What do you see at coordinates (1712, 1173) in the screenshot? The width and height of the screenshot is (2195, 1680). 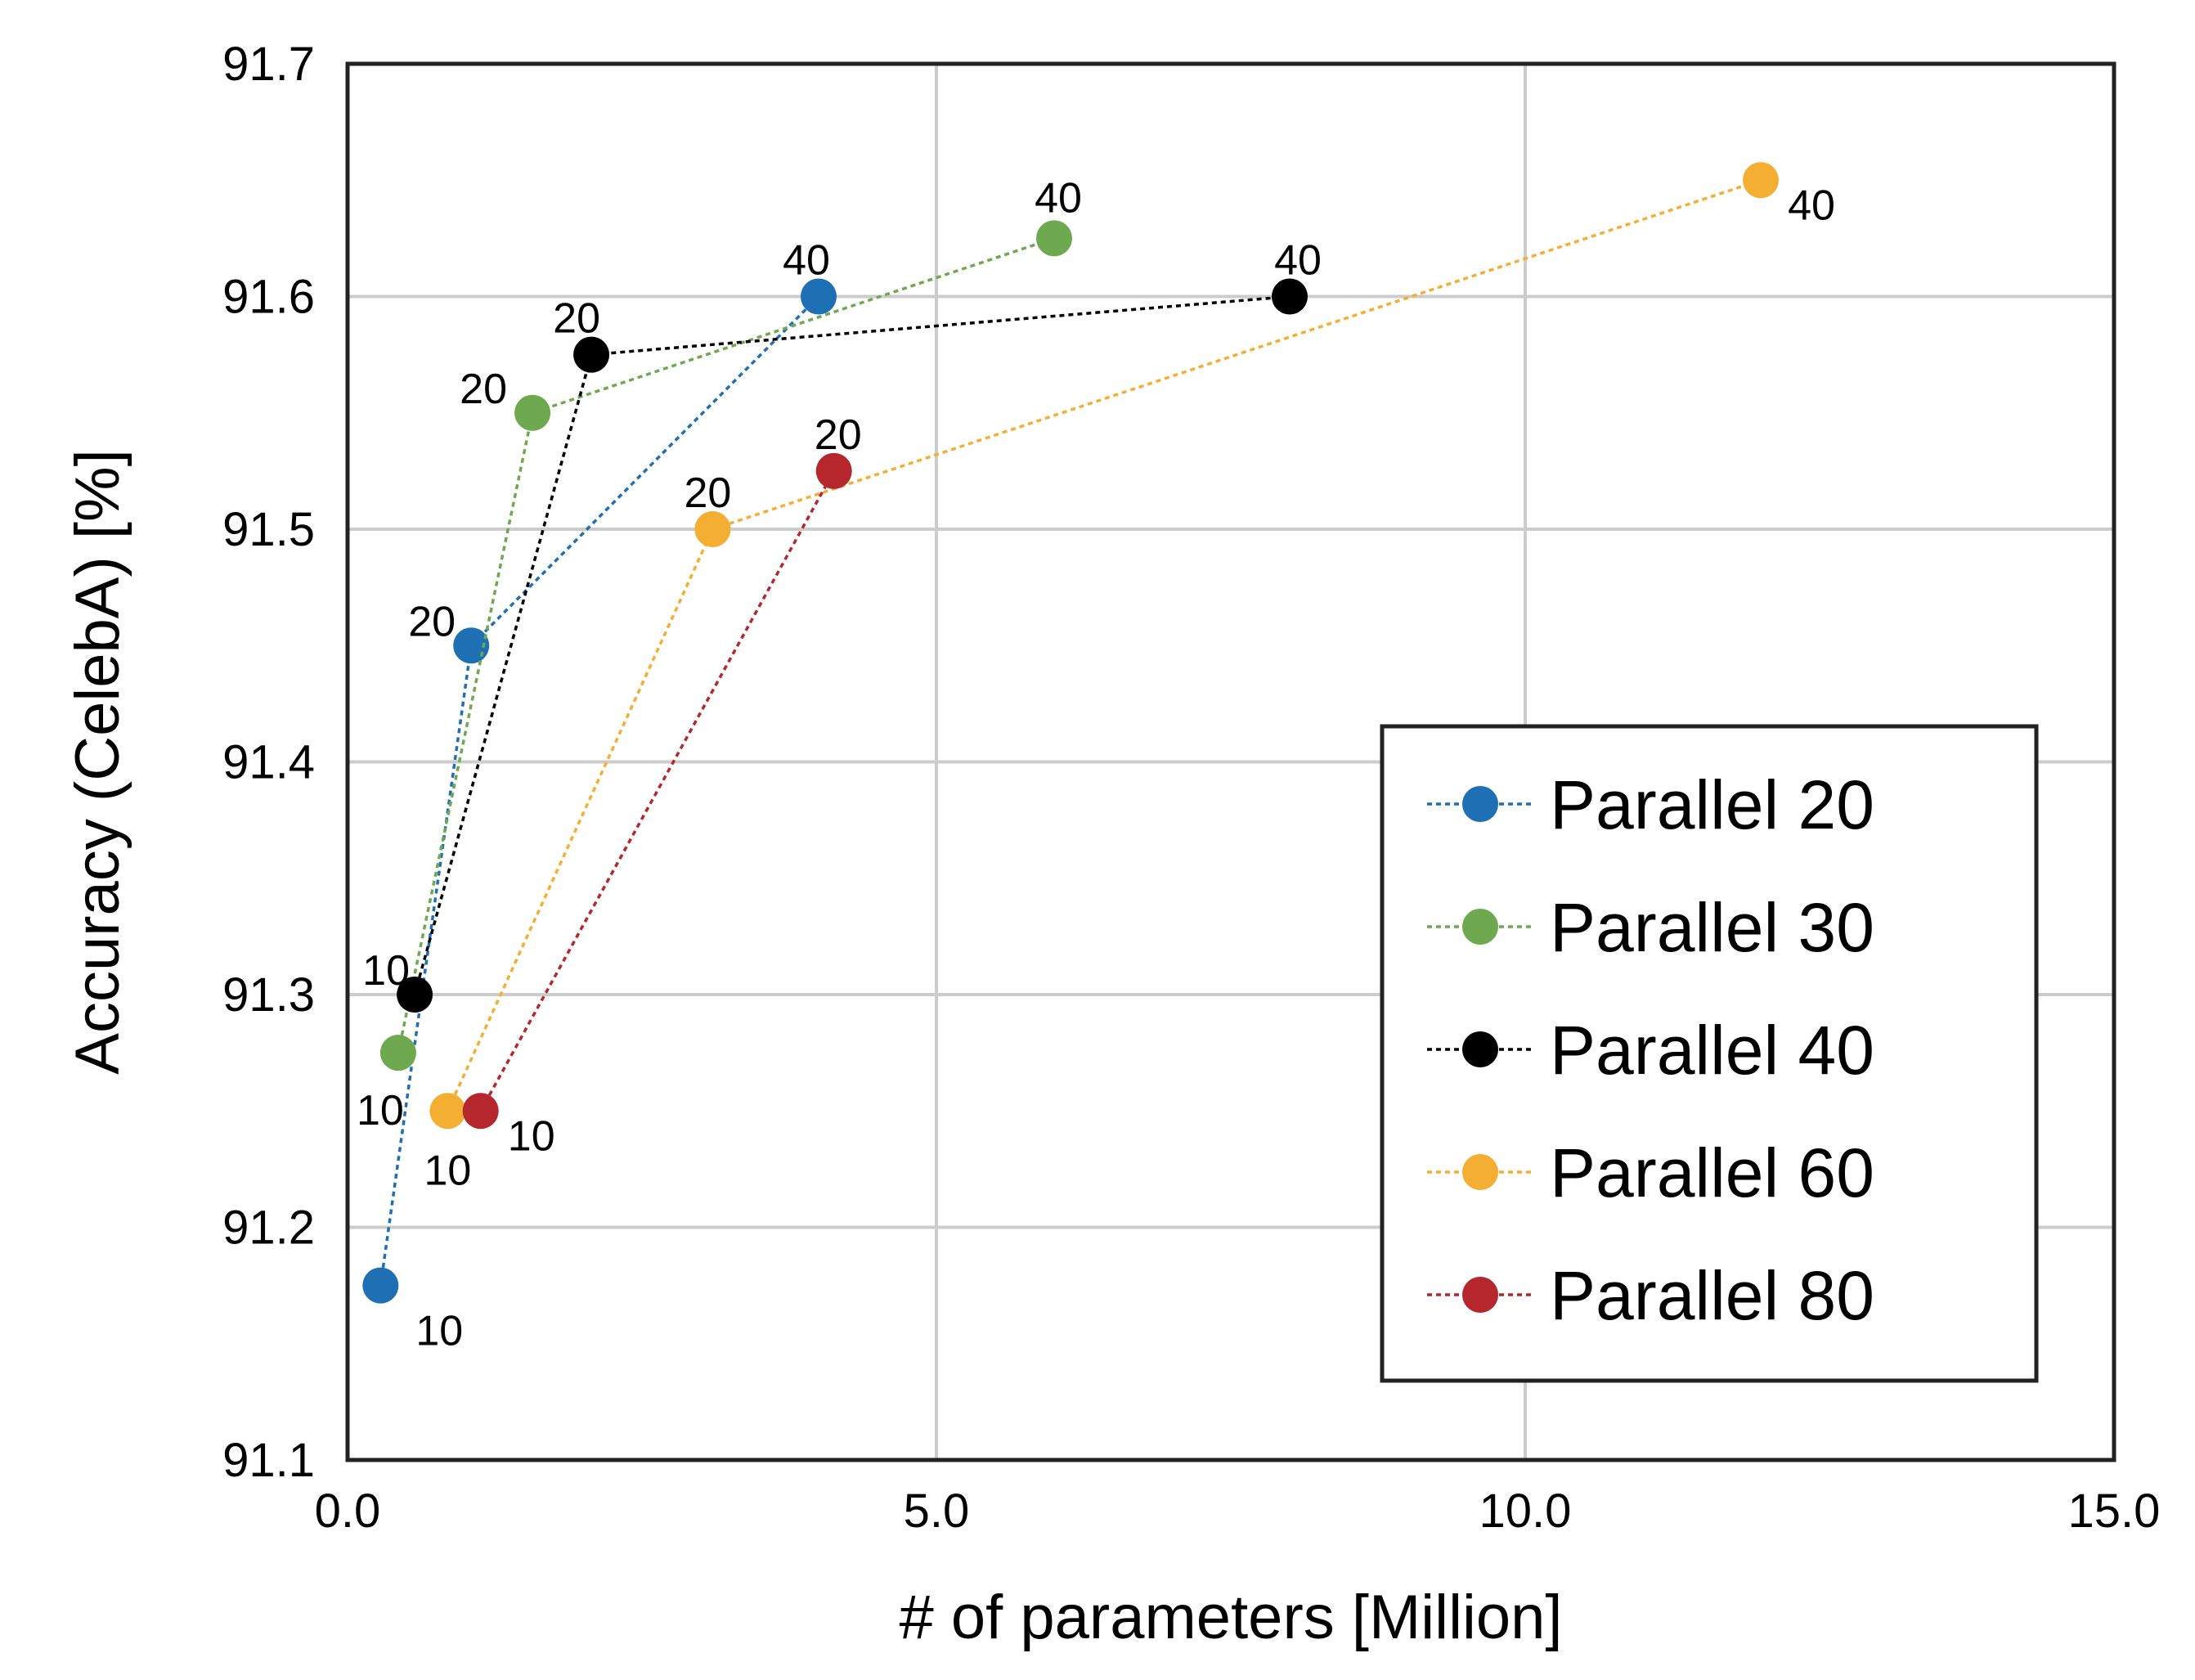 I see `legend-label: Parallel 60` at bounding box center [1712, 1173].